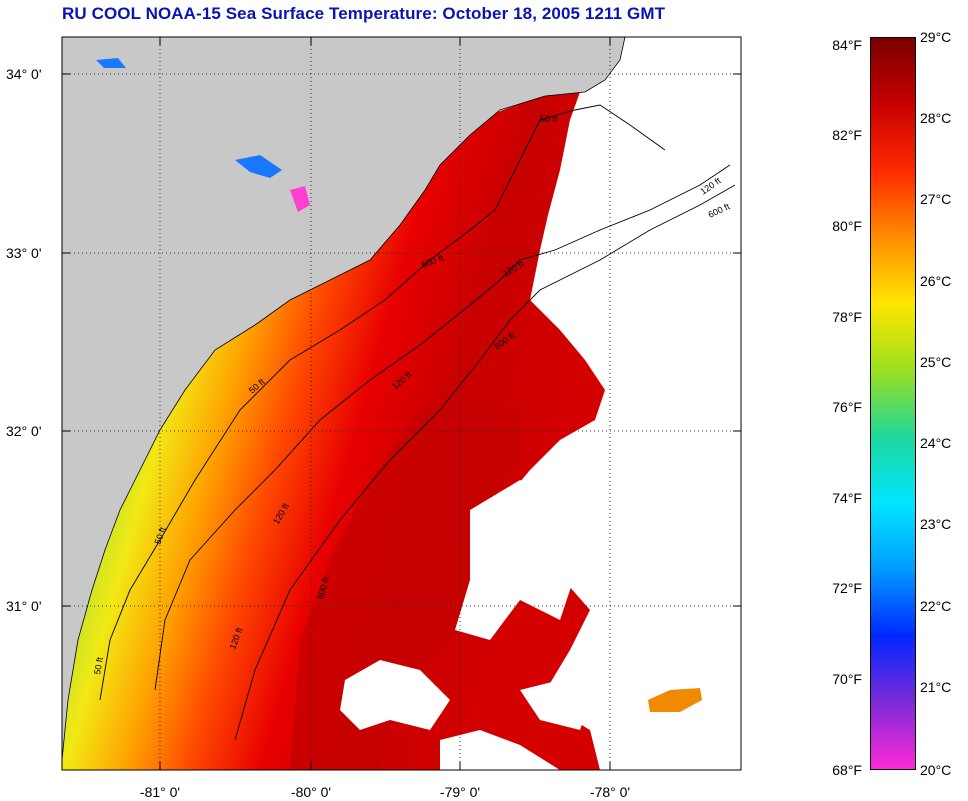 This screenshot has width=968, height=801. I want to click on lon-label-80: -80° 0', so click(311, 792).